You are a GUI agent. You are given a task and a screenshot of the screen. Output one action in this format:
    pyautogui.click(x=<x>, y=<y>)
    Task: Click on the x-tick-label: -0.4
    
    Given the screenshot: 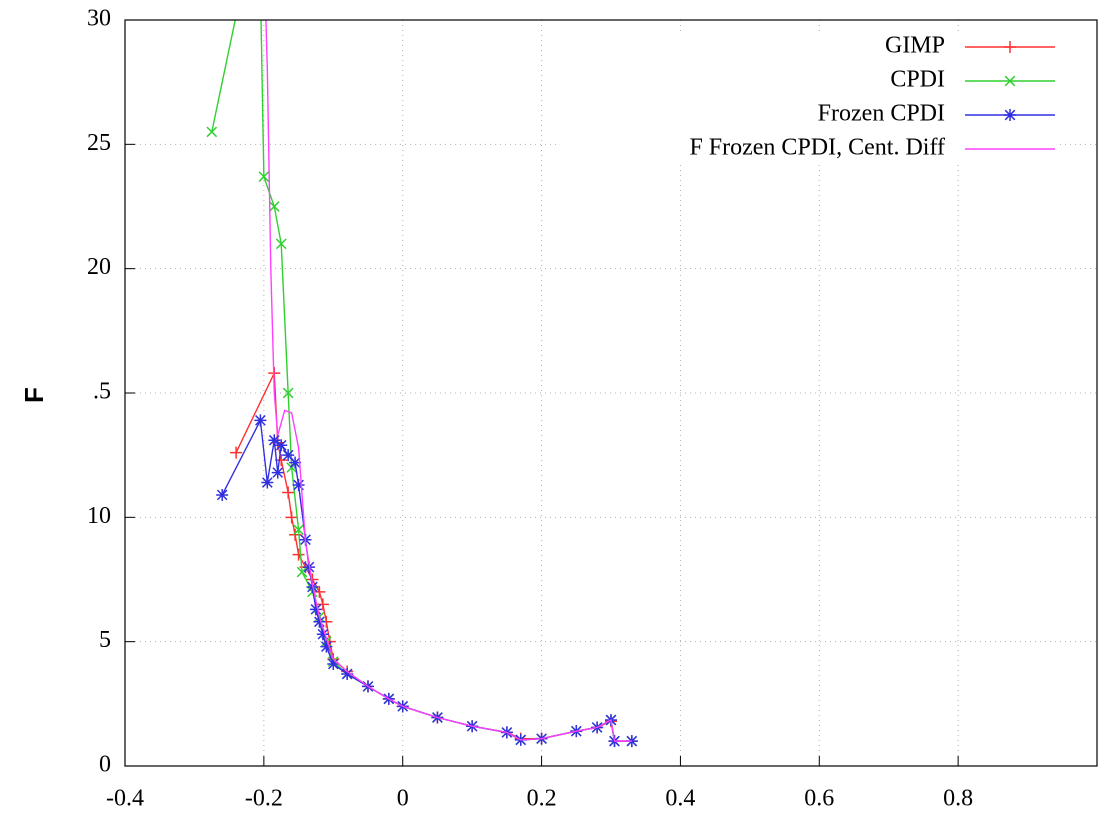 What is the action you would take?
    pyautogui.click(x=125, y=799)
    